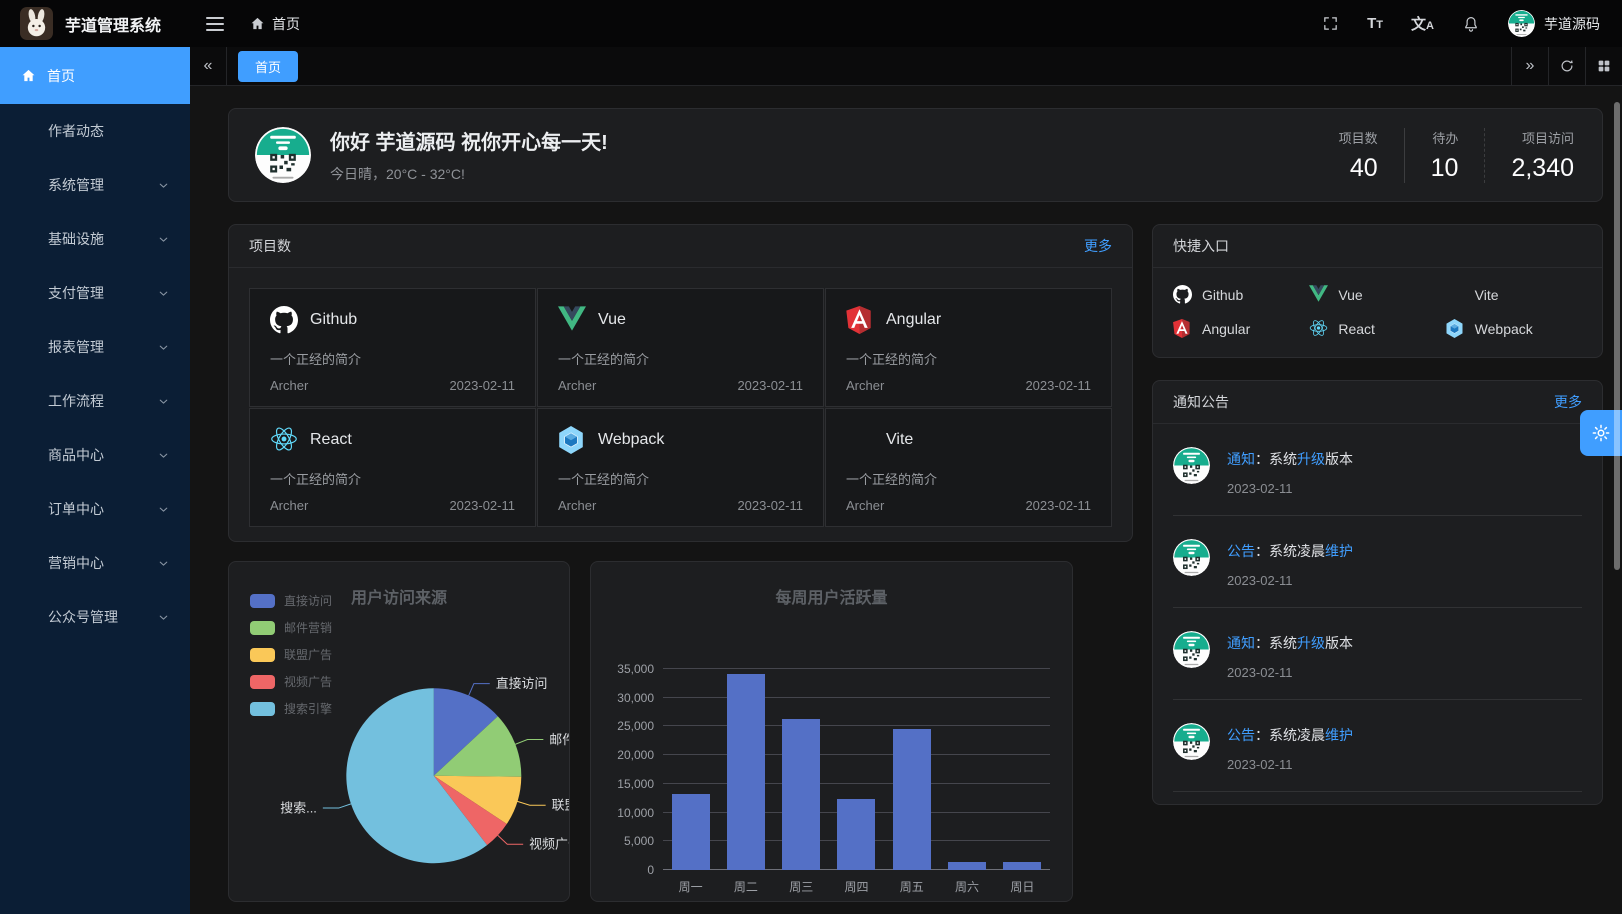  I want to click on tabs-collapse-button: «, so click(208, 66).